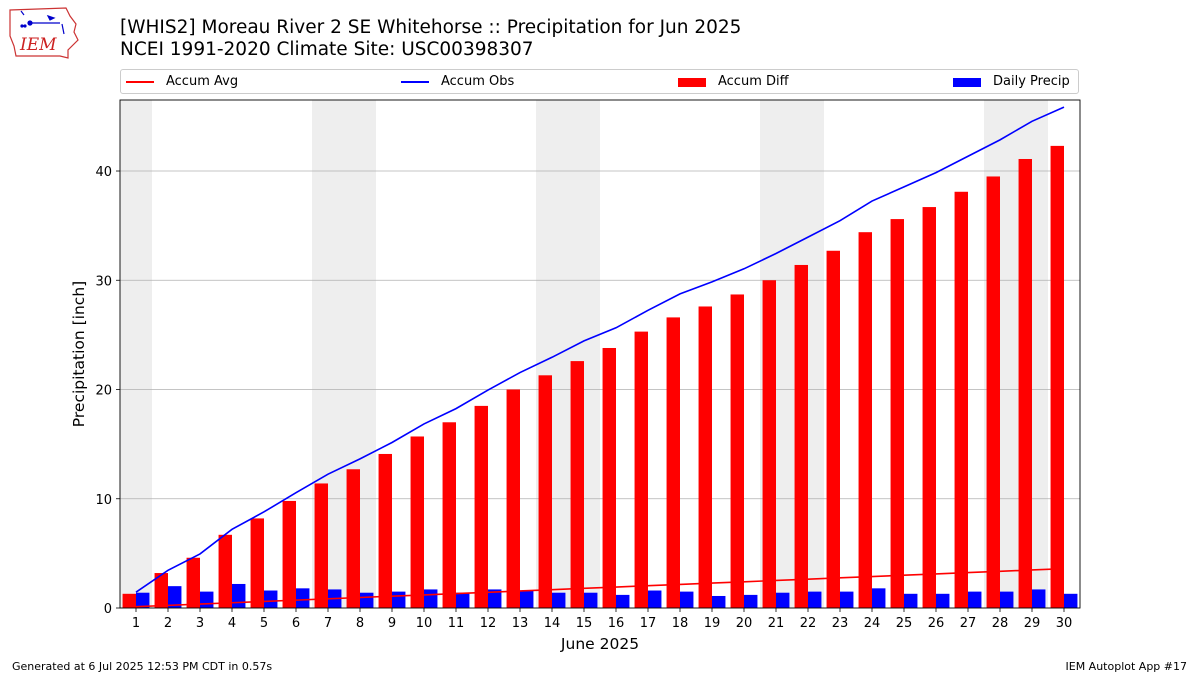  Describe the element at coordinates (840, 623) in the screenshot. I see `x-tick-label-23: 23` at that location.